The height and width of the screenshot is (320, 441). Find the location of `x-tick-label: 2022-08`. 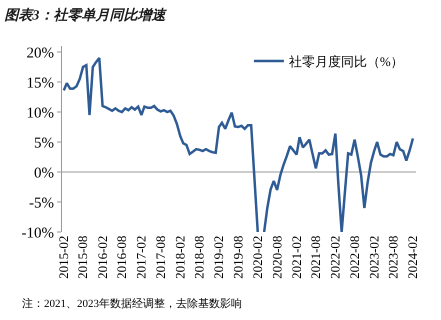

x-tick-label: 2022-08 is located at coordinates (354, 257).